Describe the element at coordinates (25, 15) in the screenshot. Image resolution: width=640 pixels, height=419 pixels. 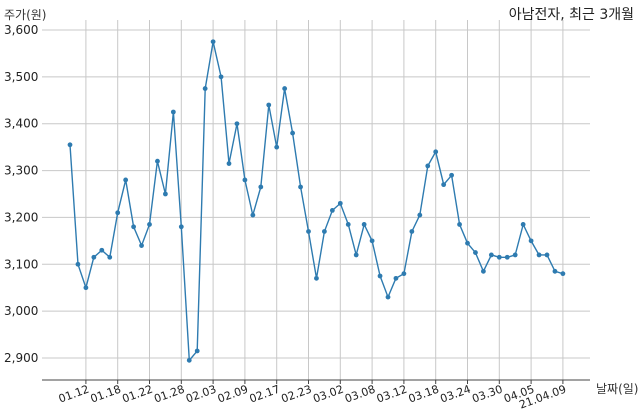
I see `y-axis-label: 주가(원)` at that location.